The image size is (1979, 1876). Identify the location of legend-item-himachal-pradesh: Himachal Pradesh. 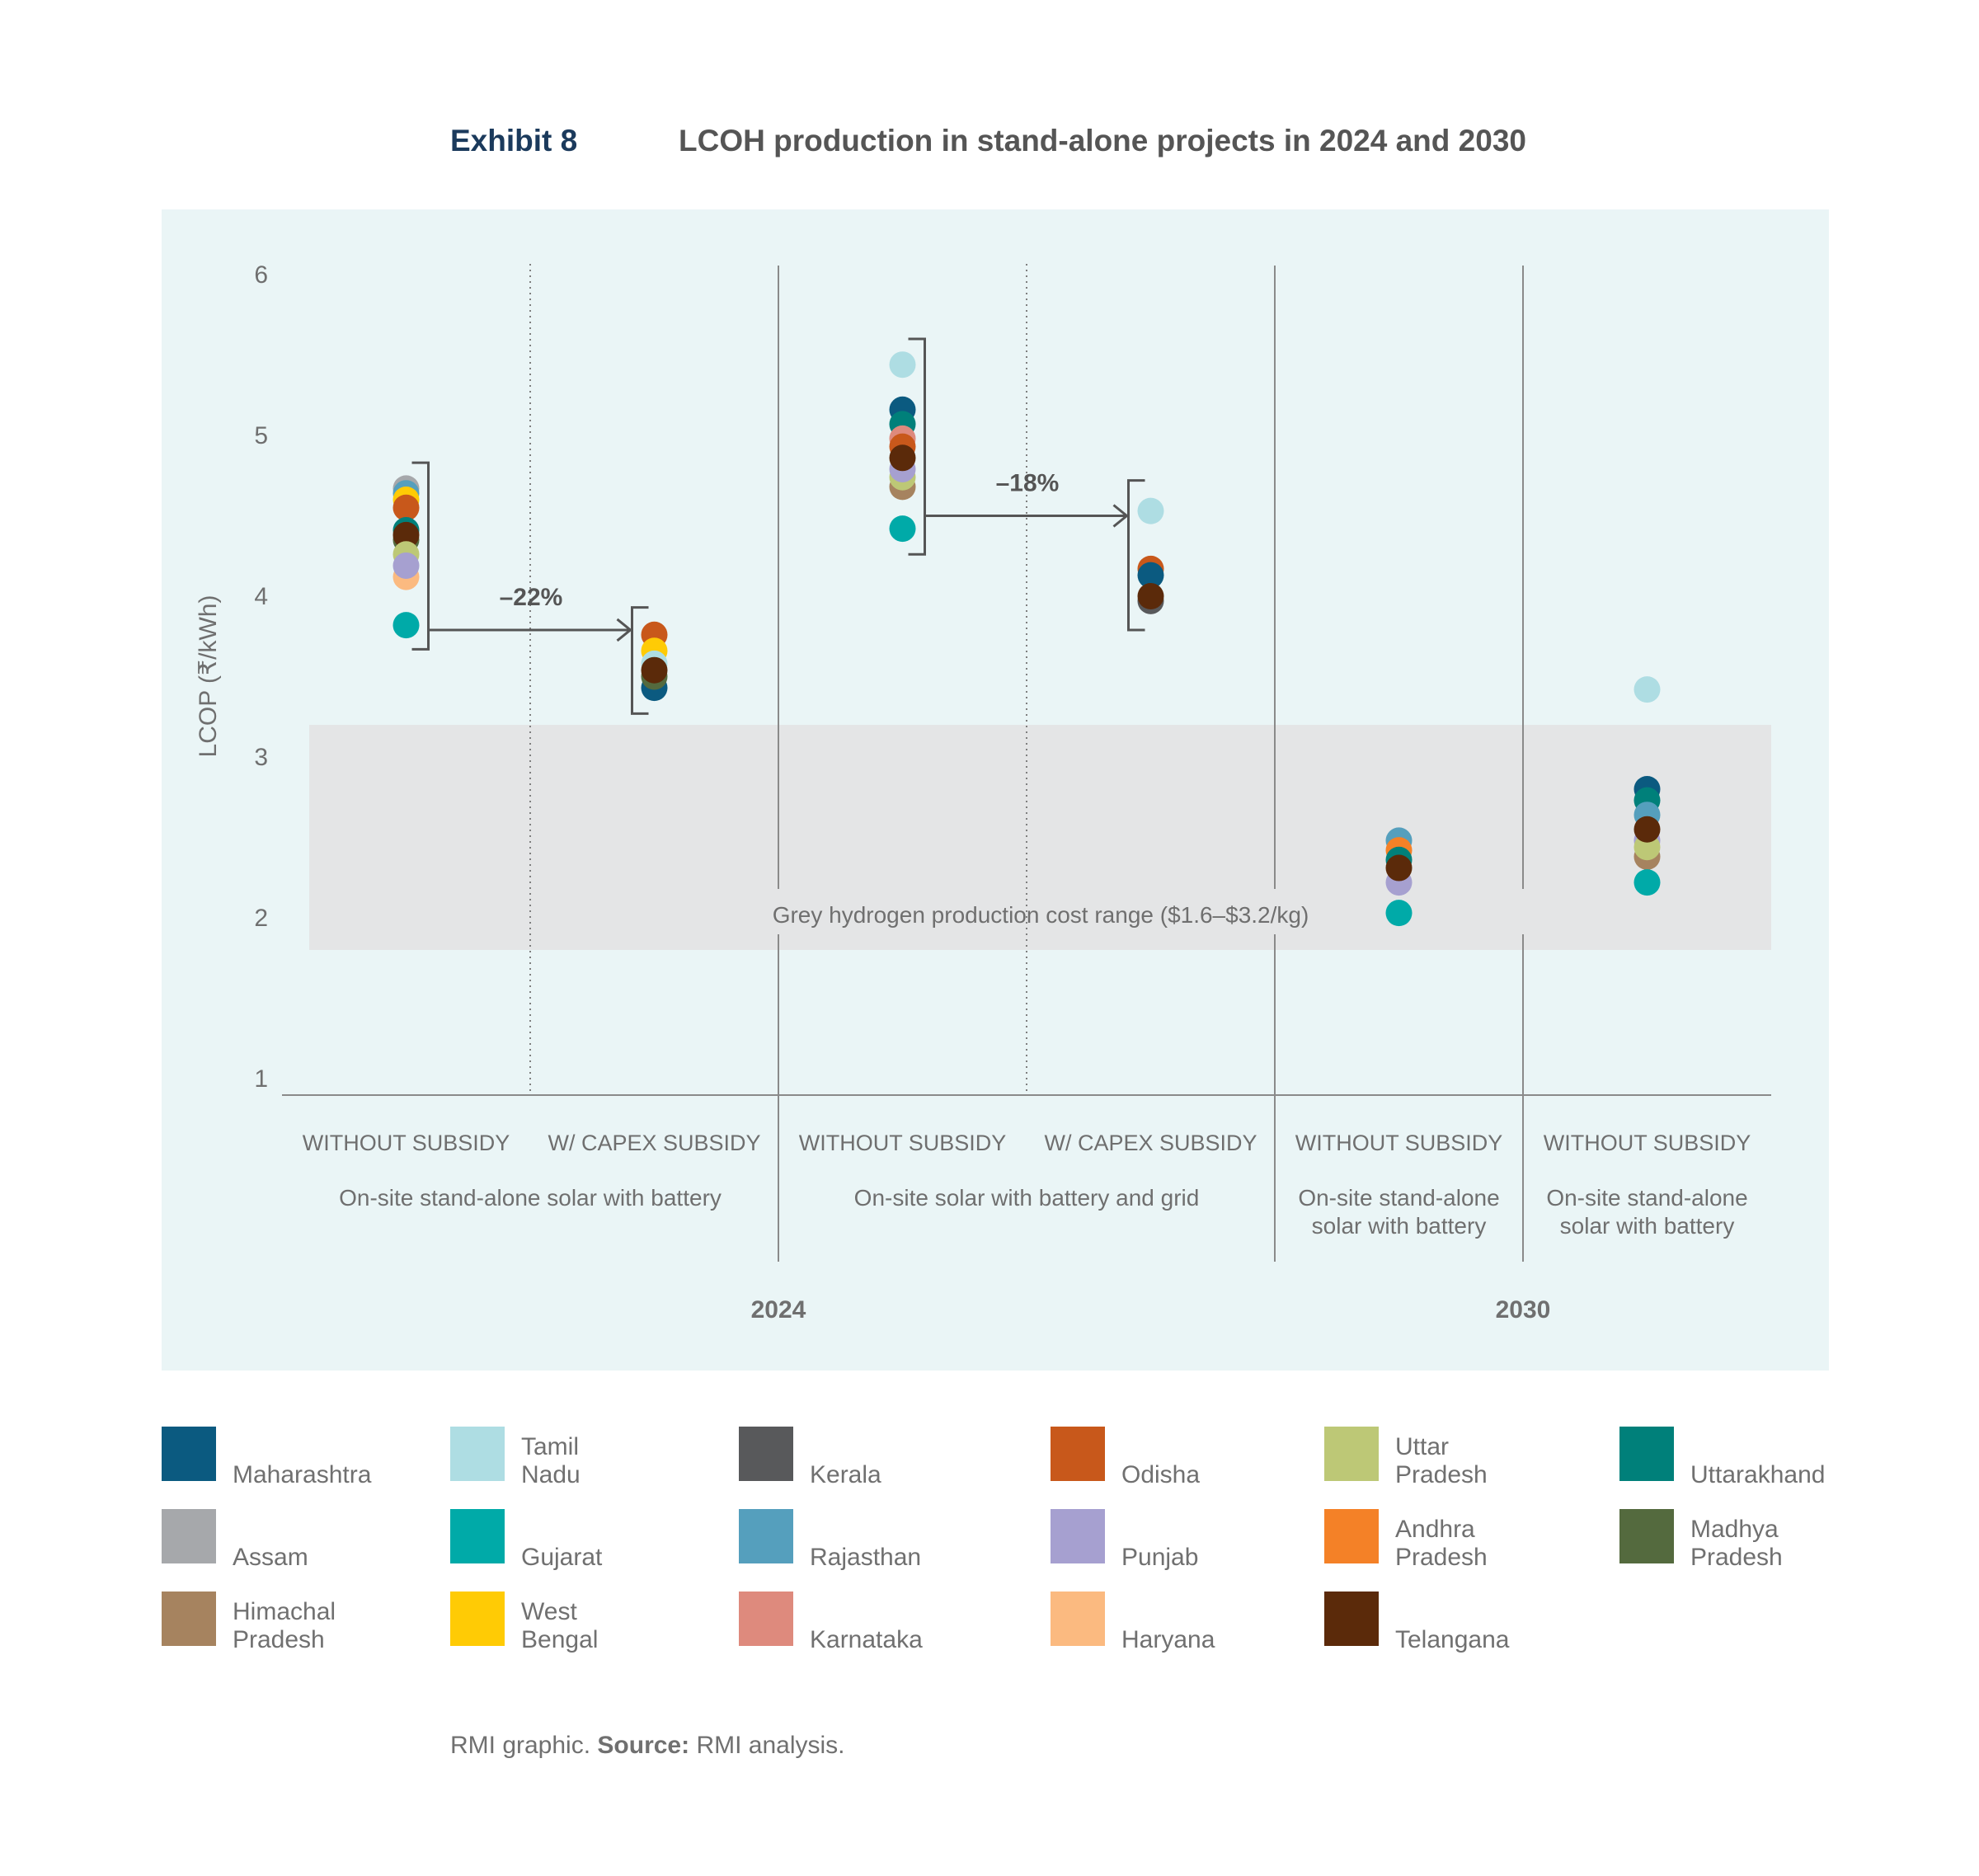
(298, 1622).